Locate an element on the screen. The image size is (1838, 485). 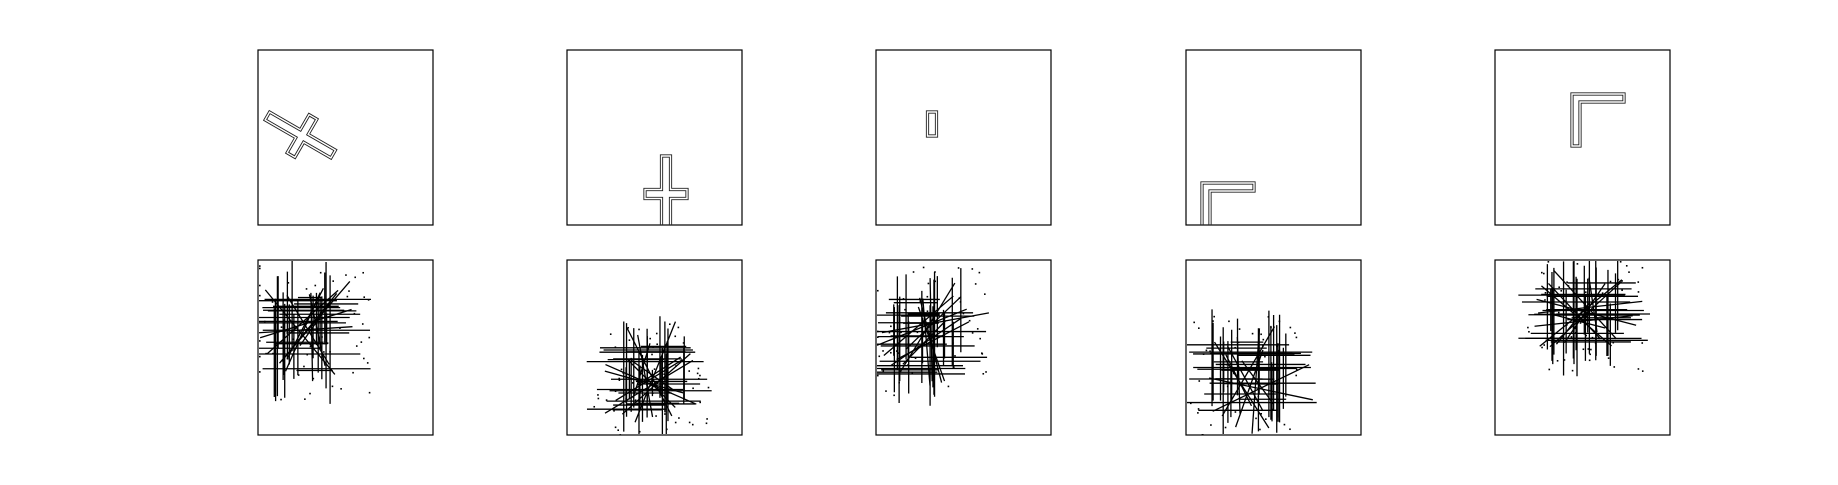
cross-shape is located at coordinates (300, 135).